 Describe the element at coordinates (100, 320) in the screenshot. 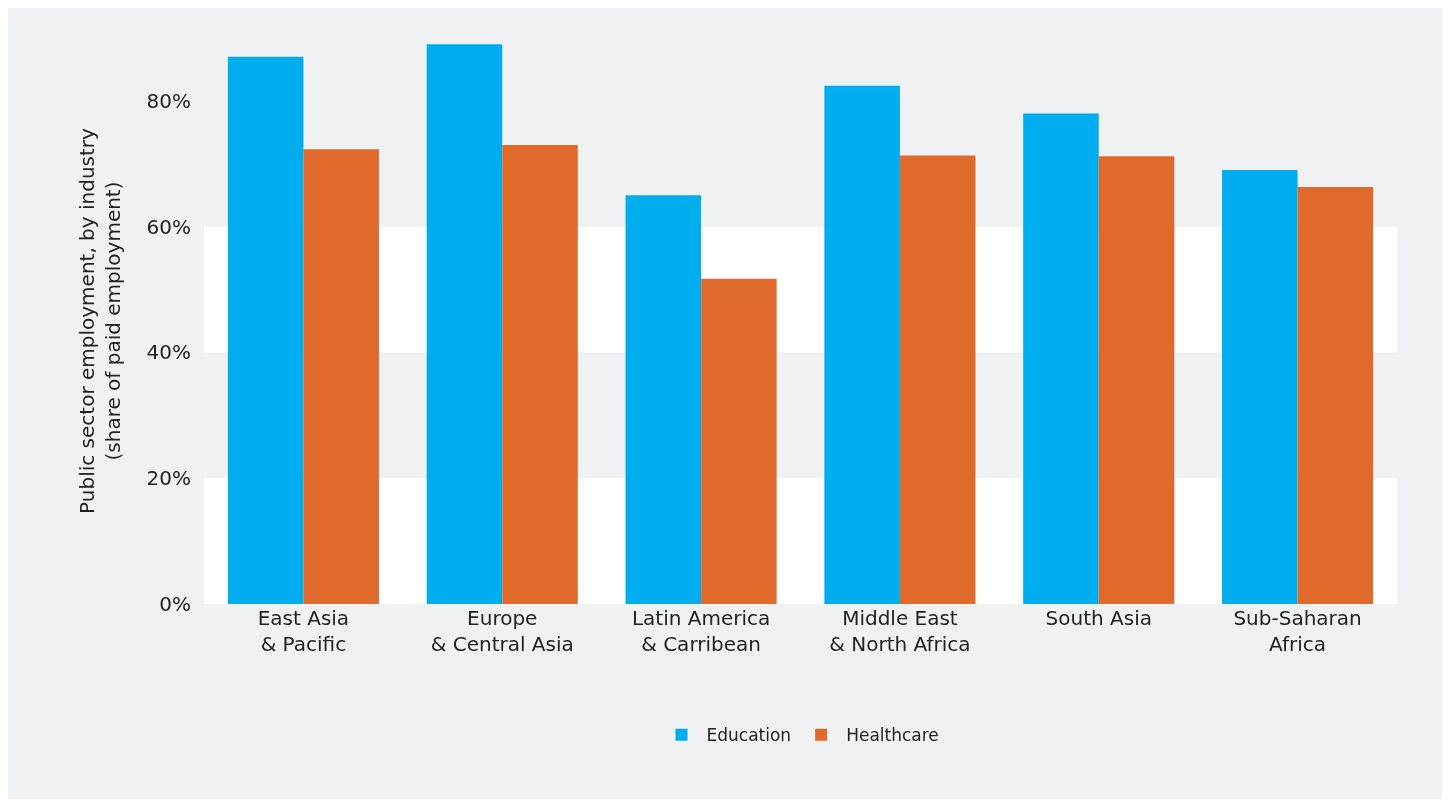

I see `y-axis-title: Public sector employment, by industry (share of paid employment)` at that location.